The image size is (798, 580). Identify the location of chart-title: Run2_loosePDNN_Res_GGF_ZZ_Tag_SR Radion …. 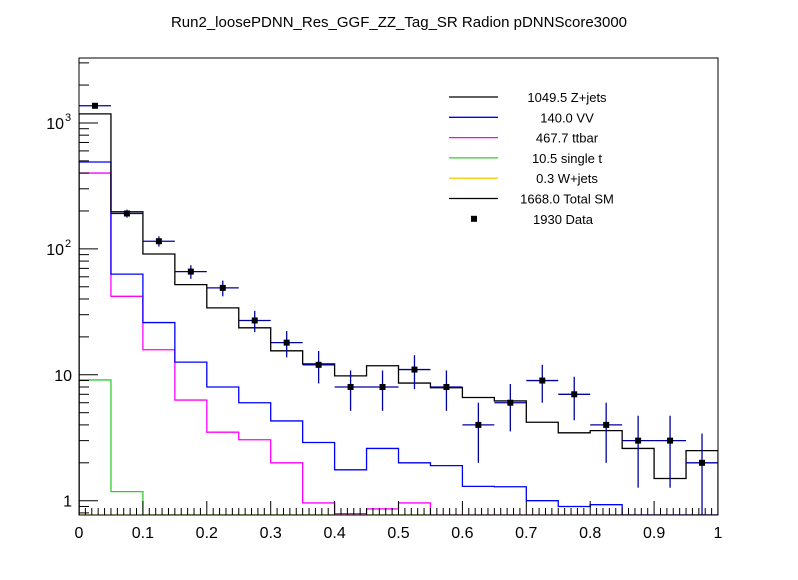
(399, 22).